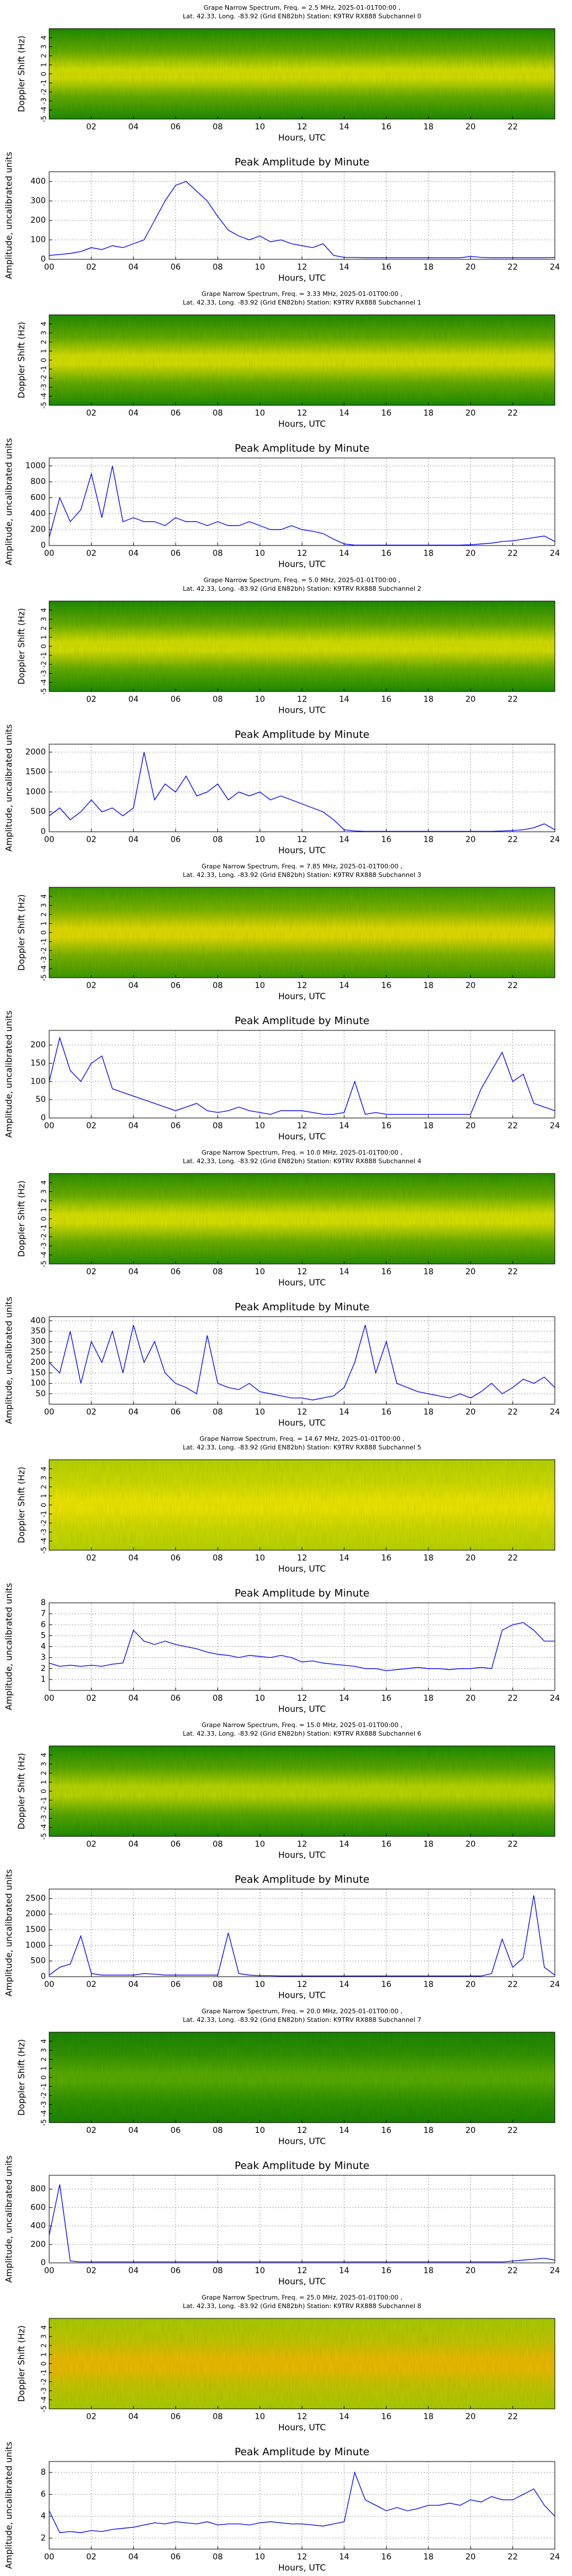 This screenshot has width=572, height=2576. What do you see at coordinates (49, 2270) in the screenshot?
I see `x-tick-label: 00` at bounding box center [49, 2270].